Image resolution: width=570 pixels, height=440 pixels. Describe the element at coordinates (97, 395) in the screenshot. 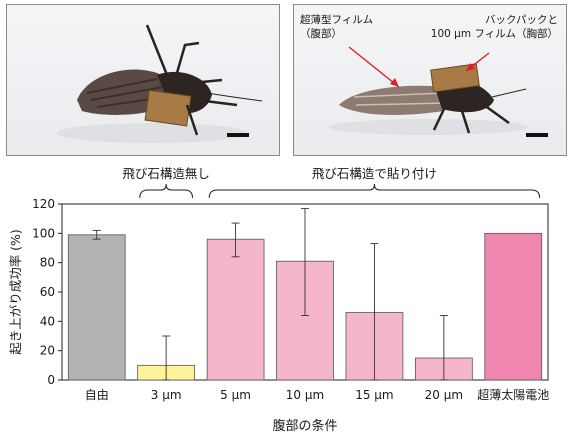

I see `x-tick-label: 自由` at that location.